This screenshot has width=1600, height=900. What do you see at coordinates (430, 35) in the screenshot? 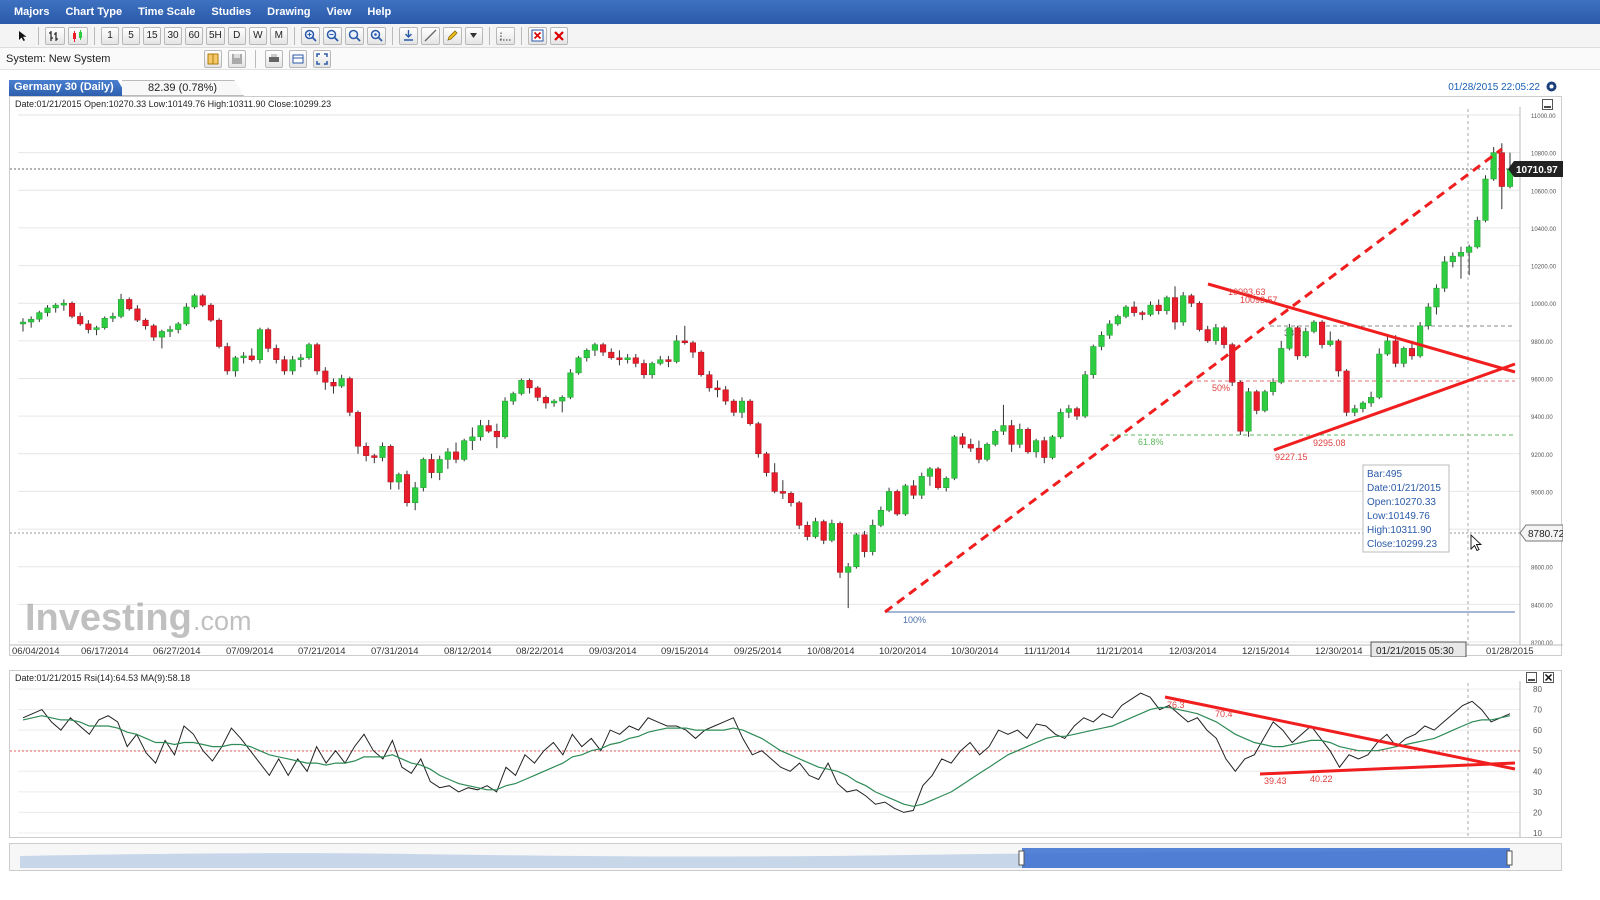
I see `line-tool-icon` at bounding box center [430, 35].